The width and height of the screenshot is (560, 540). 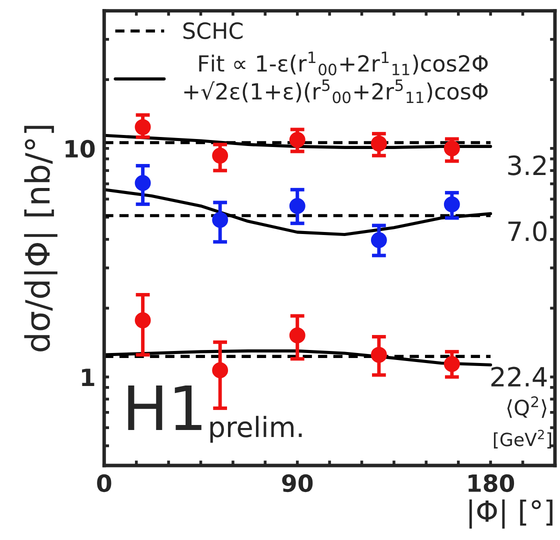 What do you see at coordinates (526, 407) in the screenshot?
I see `annotation: ⟨Q$^{2}$⟩` at bounding box center [526, 407].